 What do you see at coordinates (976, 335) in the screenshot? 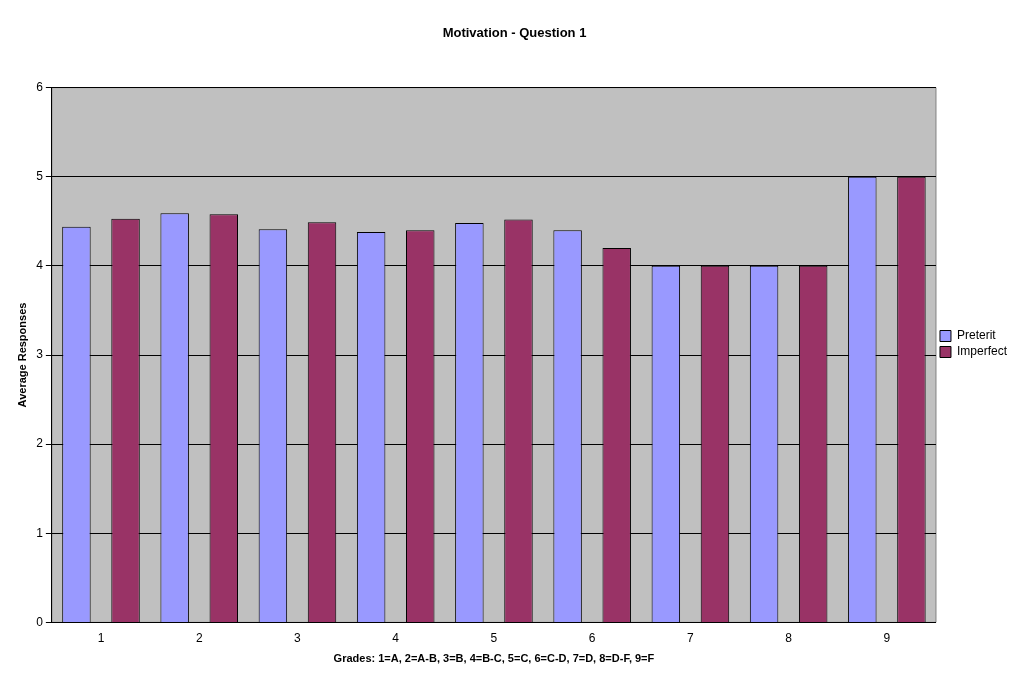
I see `legend-label: Preterit` at bounding box center [976, 335].